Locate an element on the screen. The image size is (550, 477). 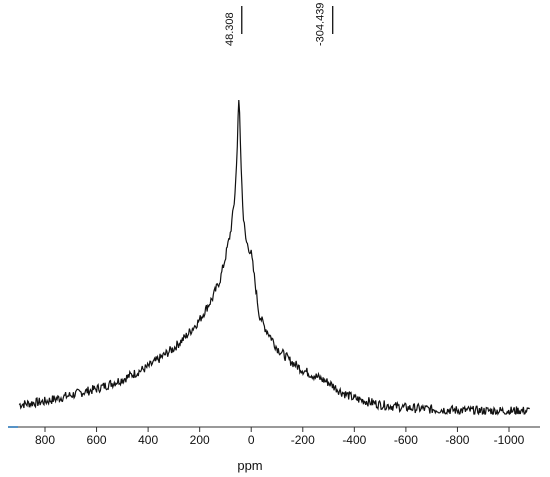
peak-label: -304.439 is located at coordinates (324, 24).